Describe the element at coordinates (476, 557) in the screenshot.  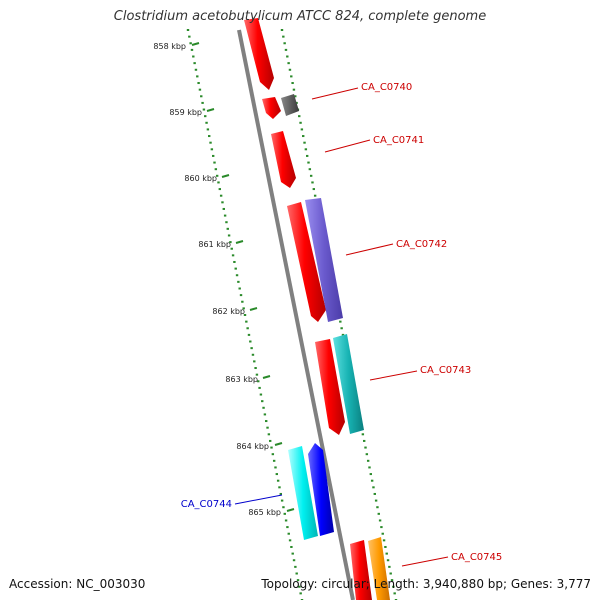
I see `gene-label-ca-c0745: CA_C0745` at that location.